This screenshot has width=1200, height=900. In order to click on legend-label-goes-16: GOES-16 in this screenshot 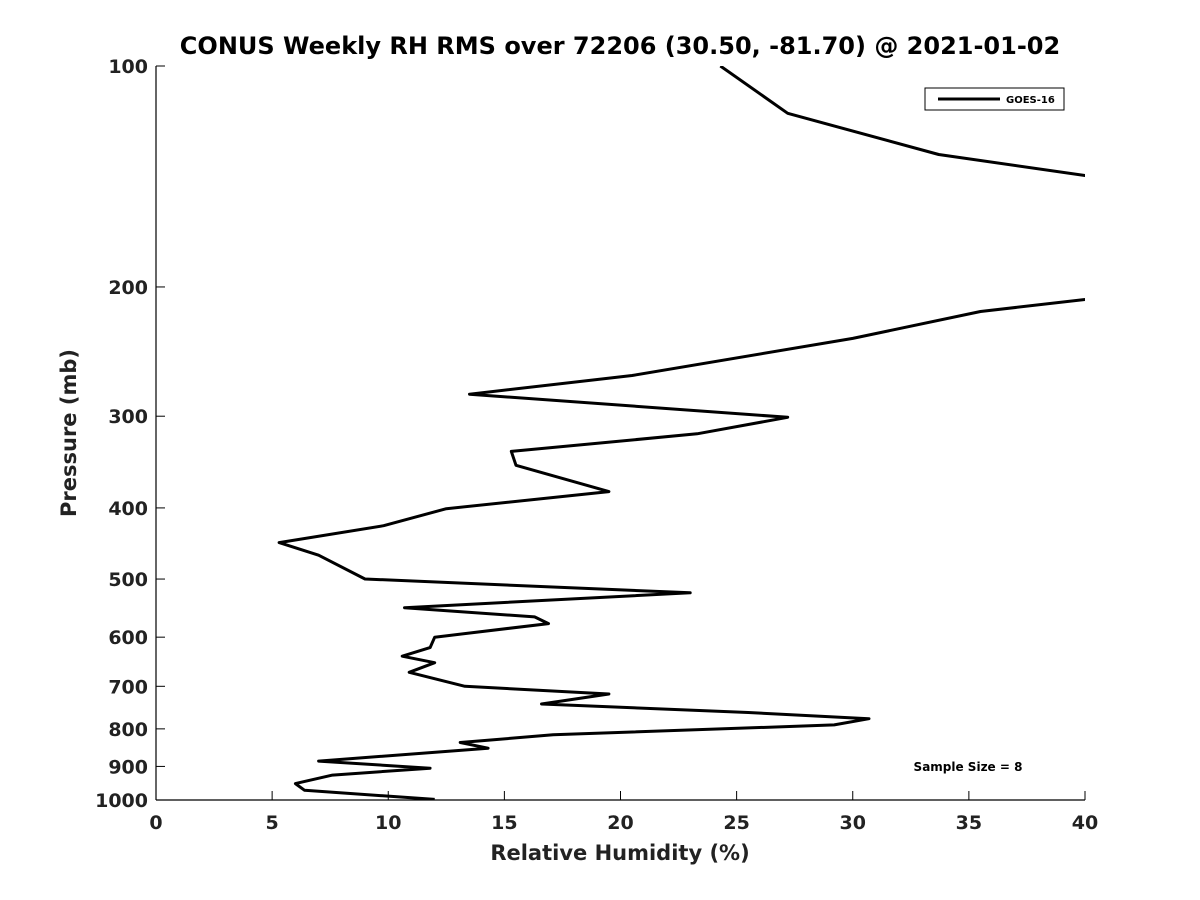, I will do `click(1030, 100)`.